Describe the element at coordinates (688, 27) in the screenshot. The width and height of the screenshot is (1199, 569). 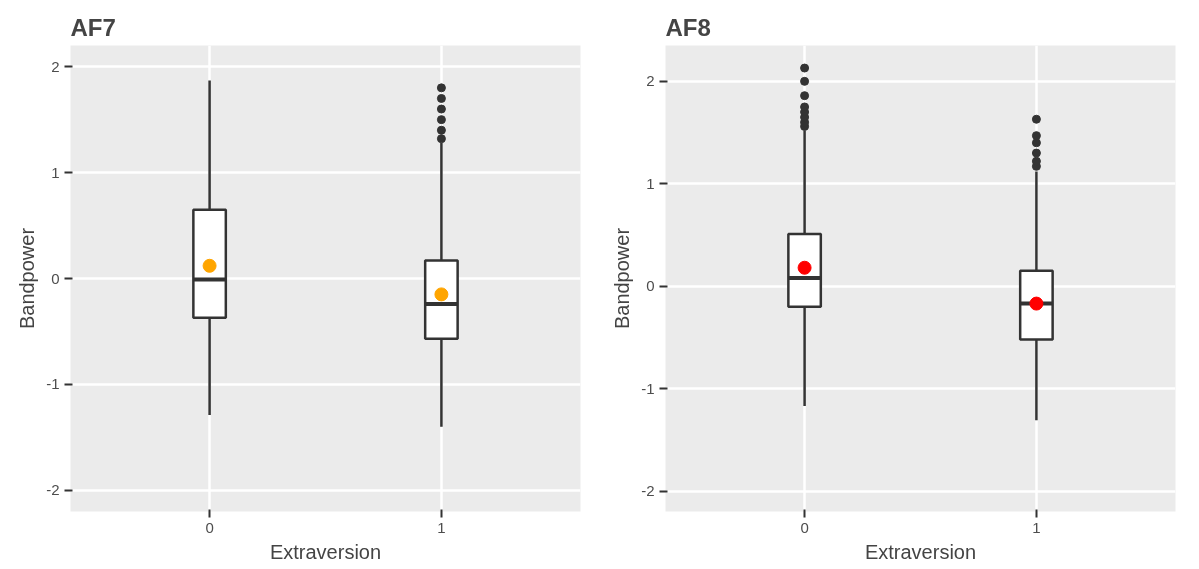
I see `chart-title: AF8` at that location.